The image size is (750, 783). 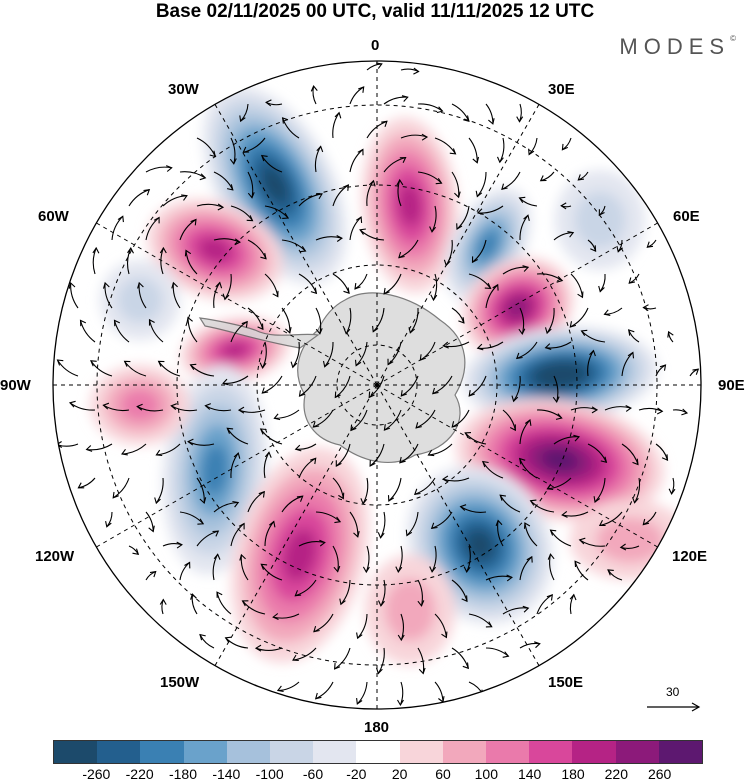 What do you see at coordinates (259, 333) in the screenshot?
I see `antarctic-peninsula` at bounding box center [259, 333].